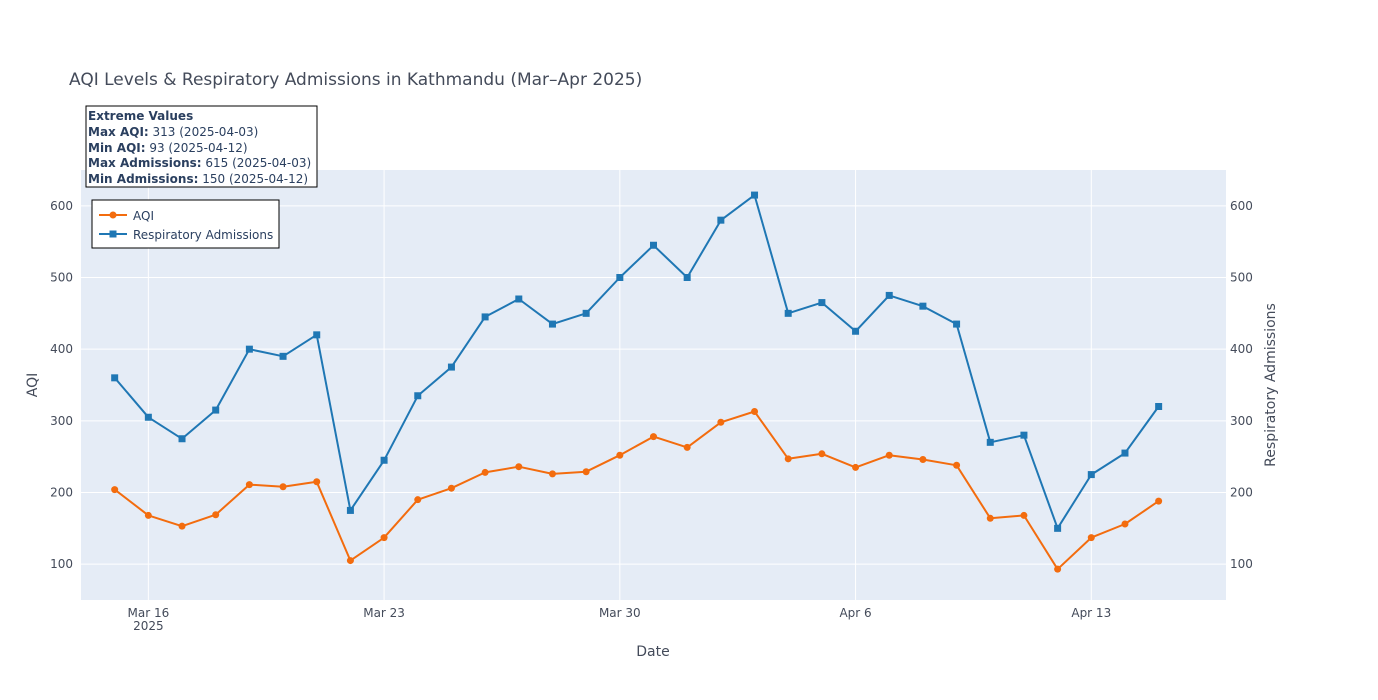  What do you see at coordinates (145, 163) in the screenshot?
I see `annotation-label: Max Admissions:` at bounding box center [145, 163].